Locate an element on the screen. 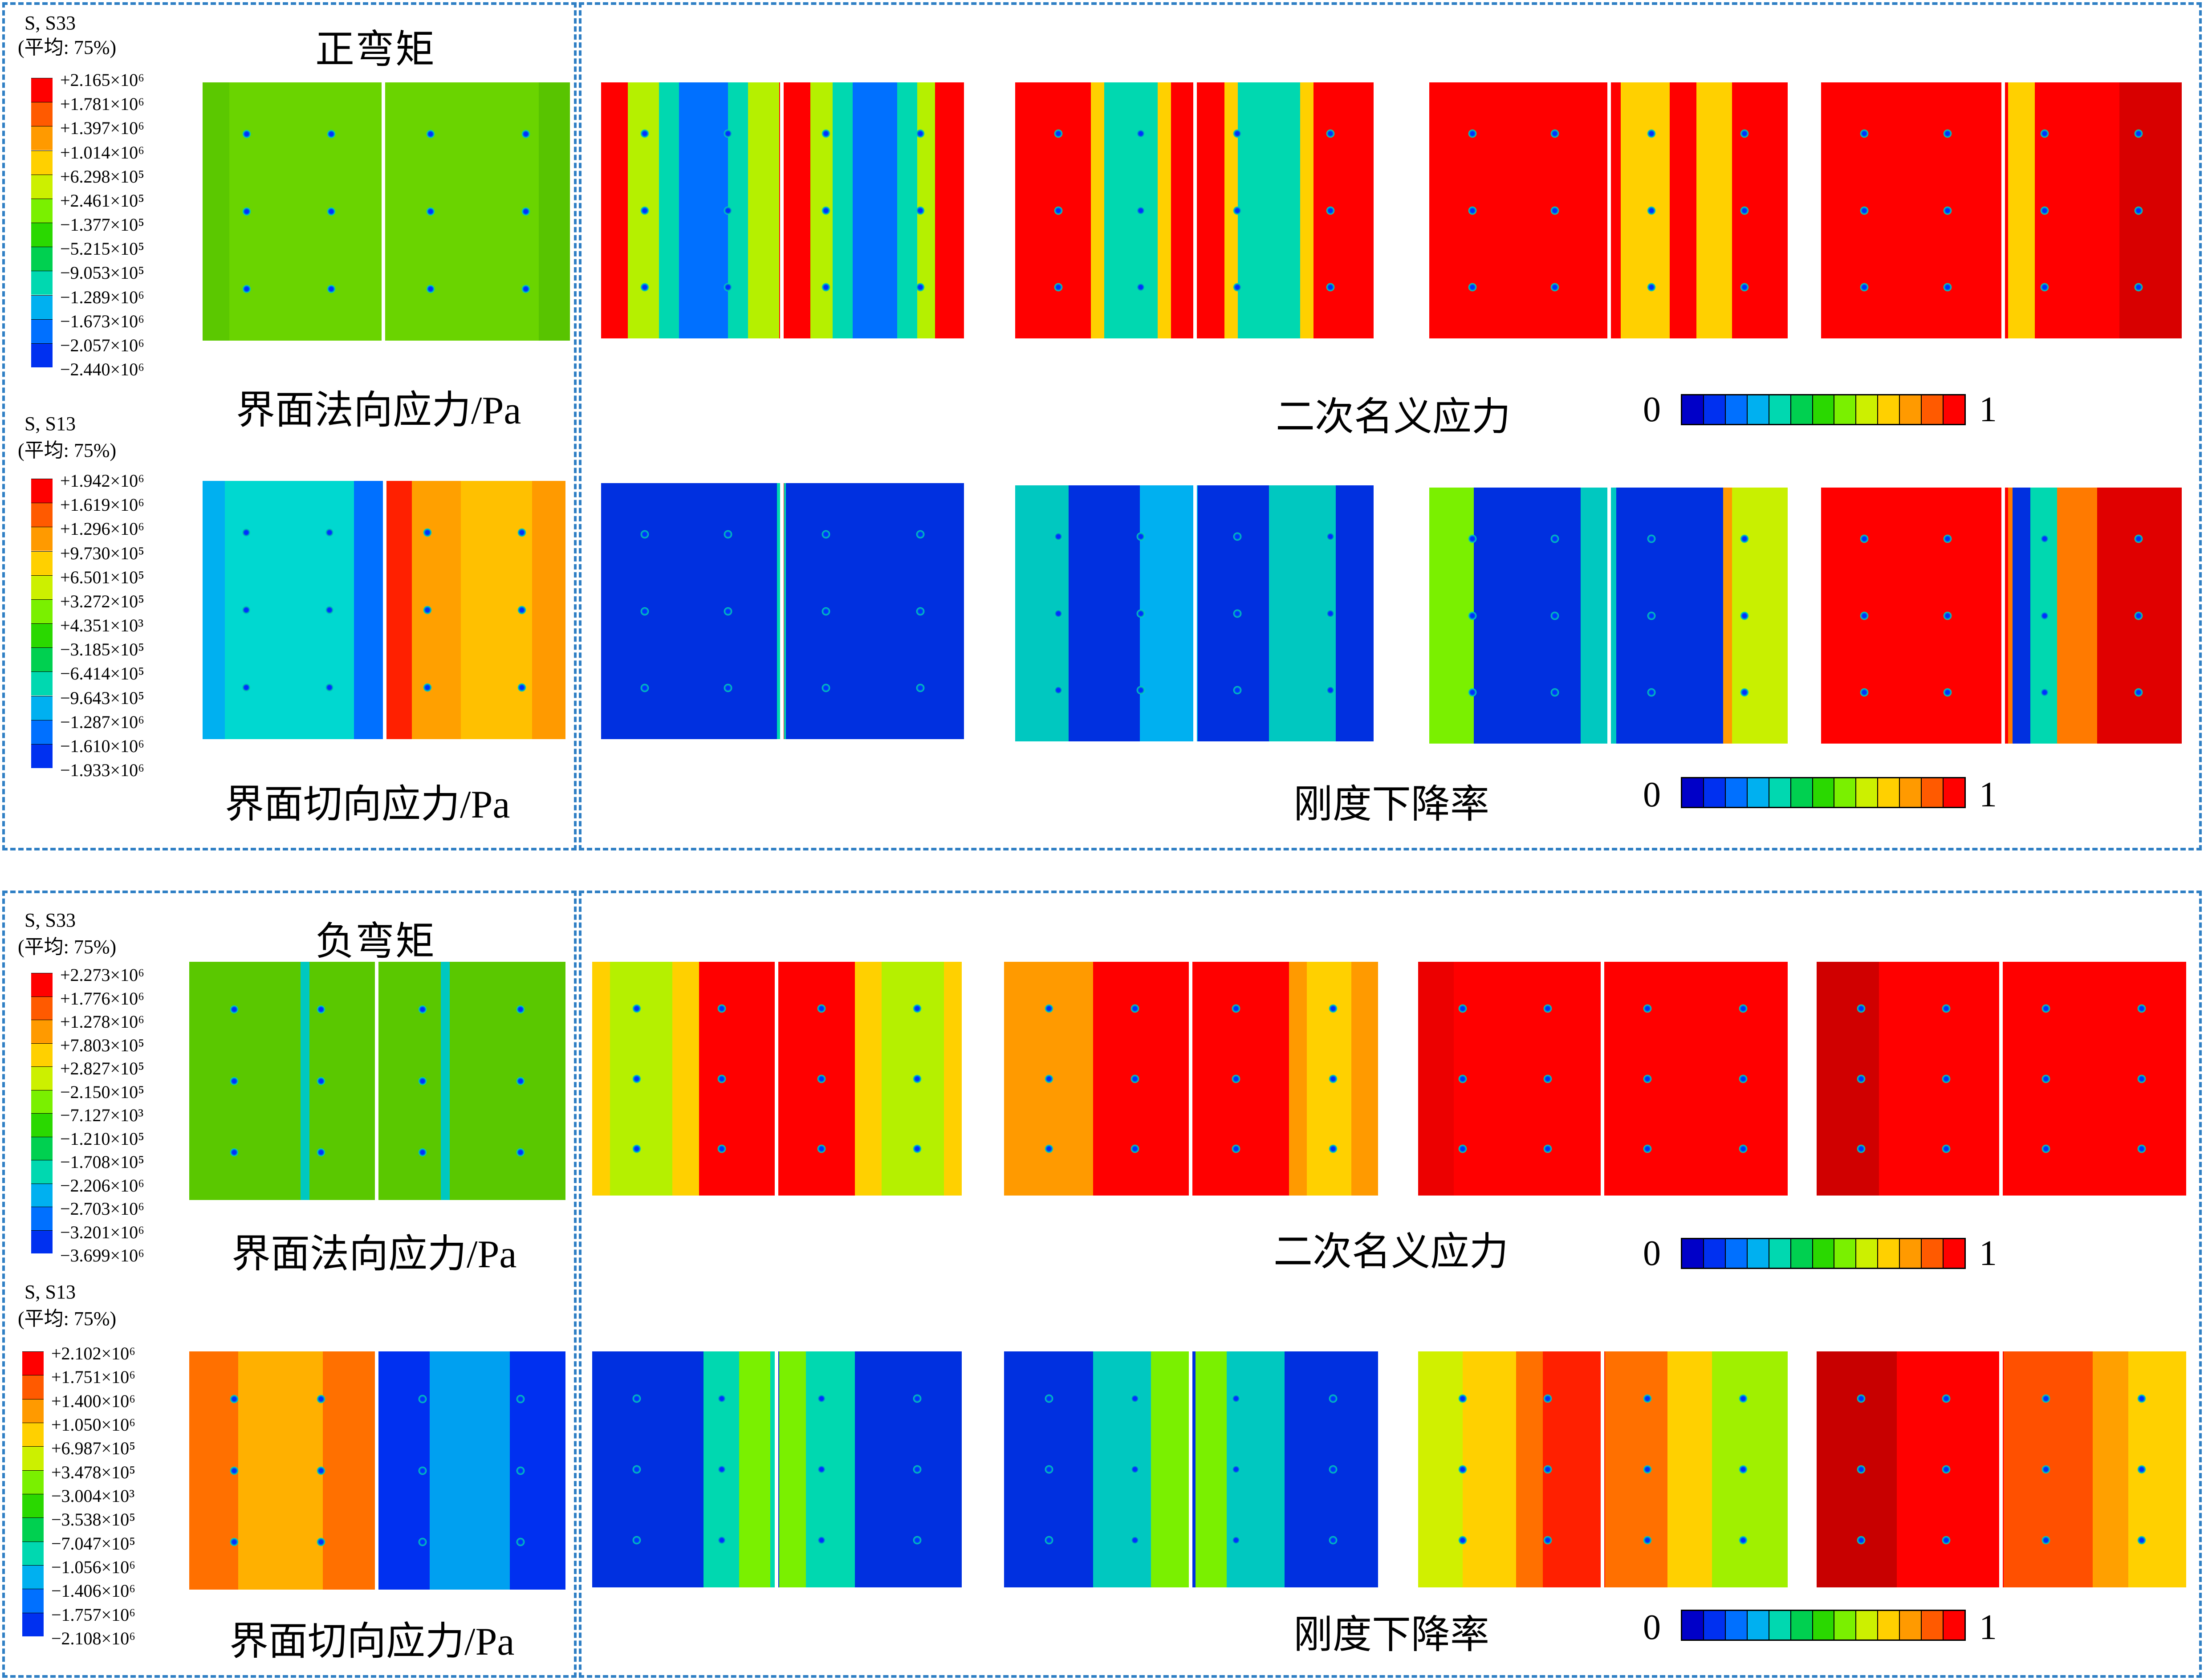 This screenshot has height=1680, width=2204. legend-value: +1.397×10⁶ is located at coordinates (102, 128).